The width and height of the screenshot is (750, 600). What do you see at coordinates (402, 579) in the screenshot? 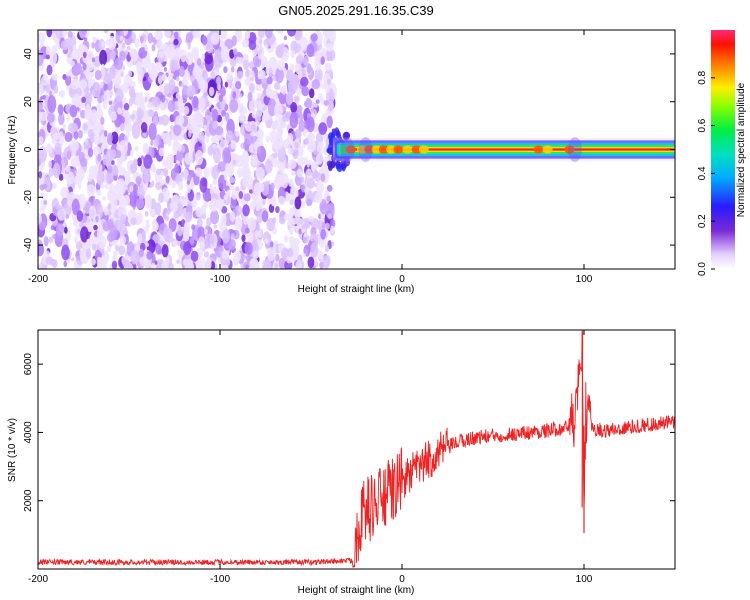
I see `snr-x-tick-label: 0` at bounding box center [402, 579].